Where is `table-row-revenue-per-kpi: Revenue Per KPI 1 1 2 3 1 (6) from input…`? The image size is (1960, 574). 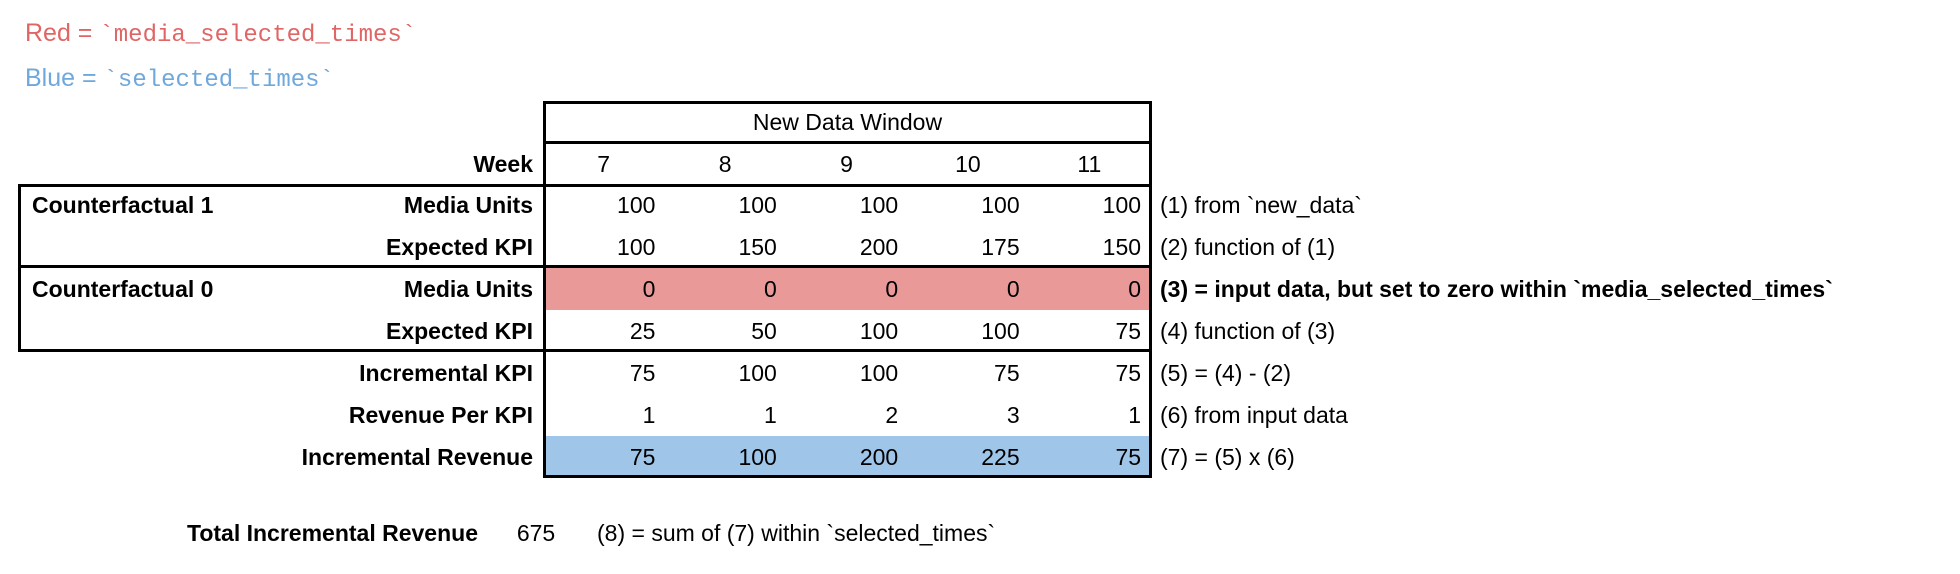
table-row-revenue-per-kpi: Revenue Per KPI 1 1 2 3 1 (6) from input… is located at coordinates (968, 415).